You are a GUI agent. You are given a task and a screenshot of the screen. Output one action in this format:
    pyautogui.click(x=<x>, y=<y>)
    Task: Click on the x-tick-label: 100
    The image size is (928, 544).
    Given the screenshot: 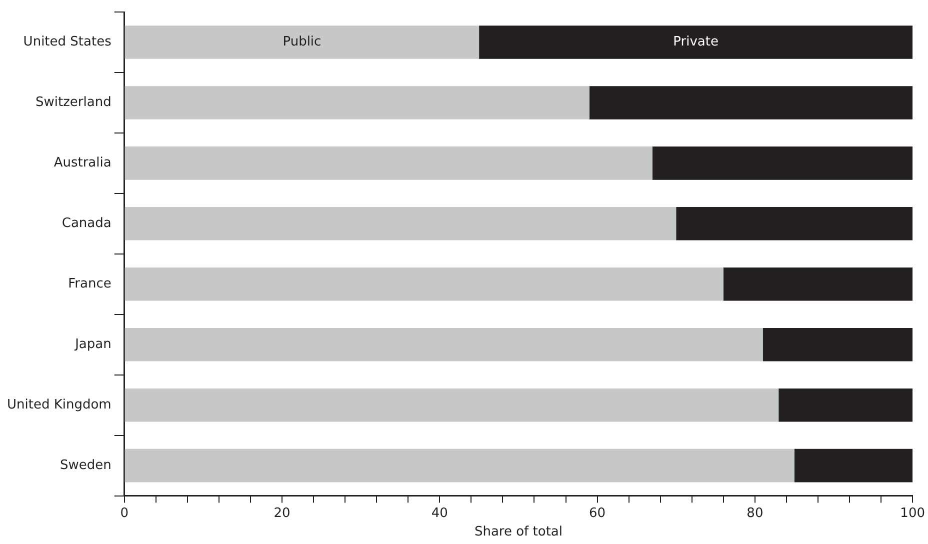 What is the action you would take?
    pyautogui.click(x=913, y=513)
    